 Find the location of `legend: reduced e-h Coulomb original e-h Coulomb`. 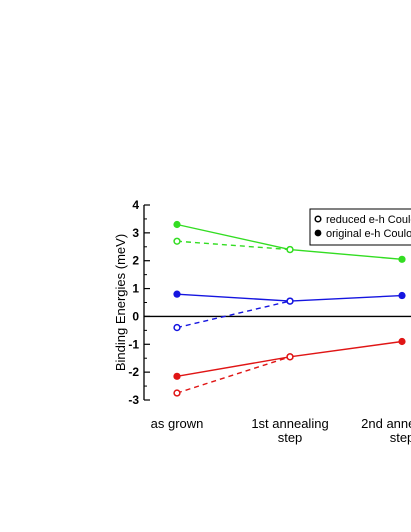

legend: reduced e-h Coulomb original e-h Coulomb is located at coordinates (360, 227).